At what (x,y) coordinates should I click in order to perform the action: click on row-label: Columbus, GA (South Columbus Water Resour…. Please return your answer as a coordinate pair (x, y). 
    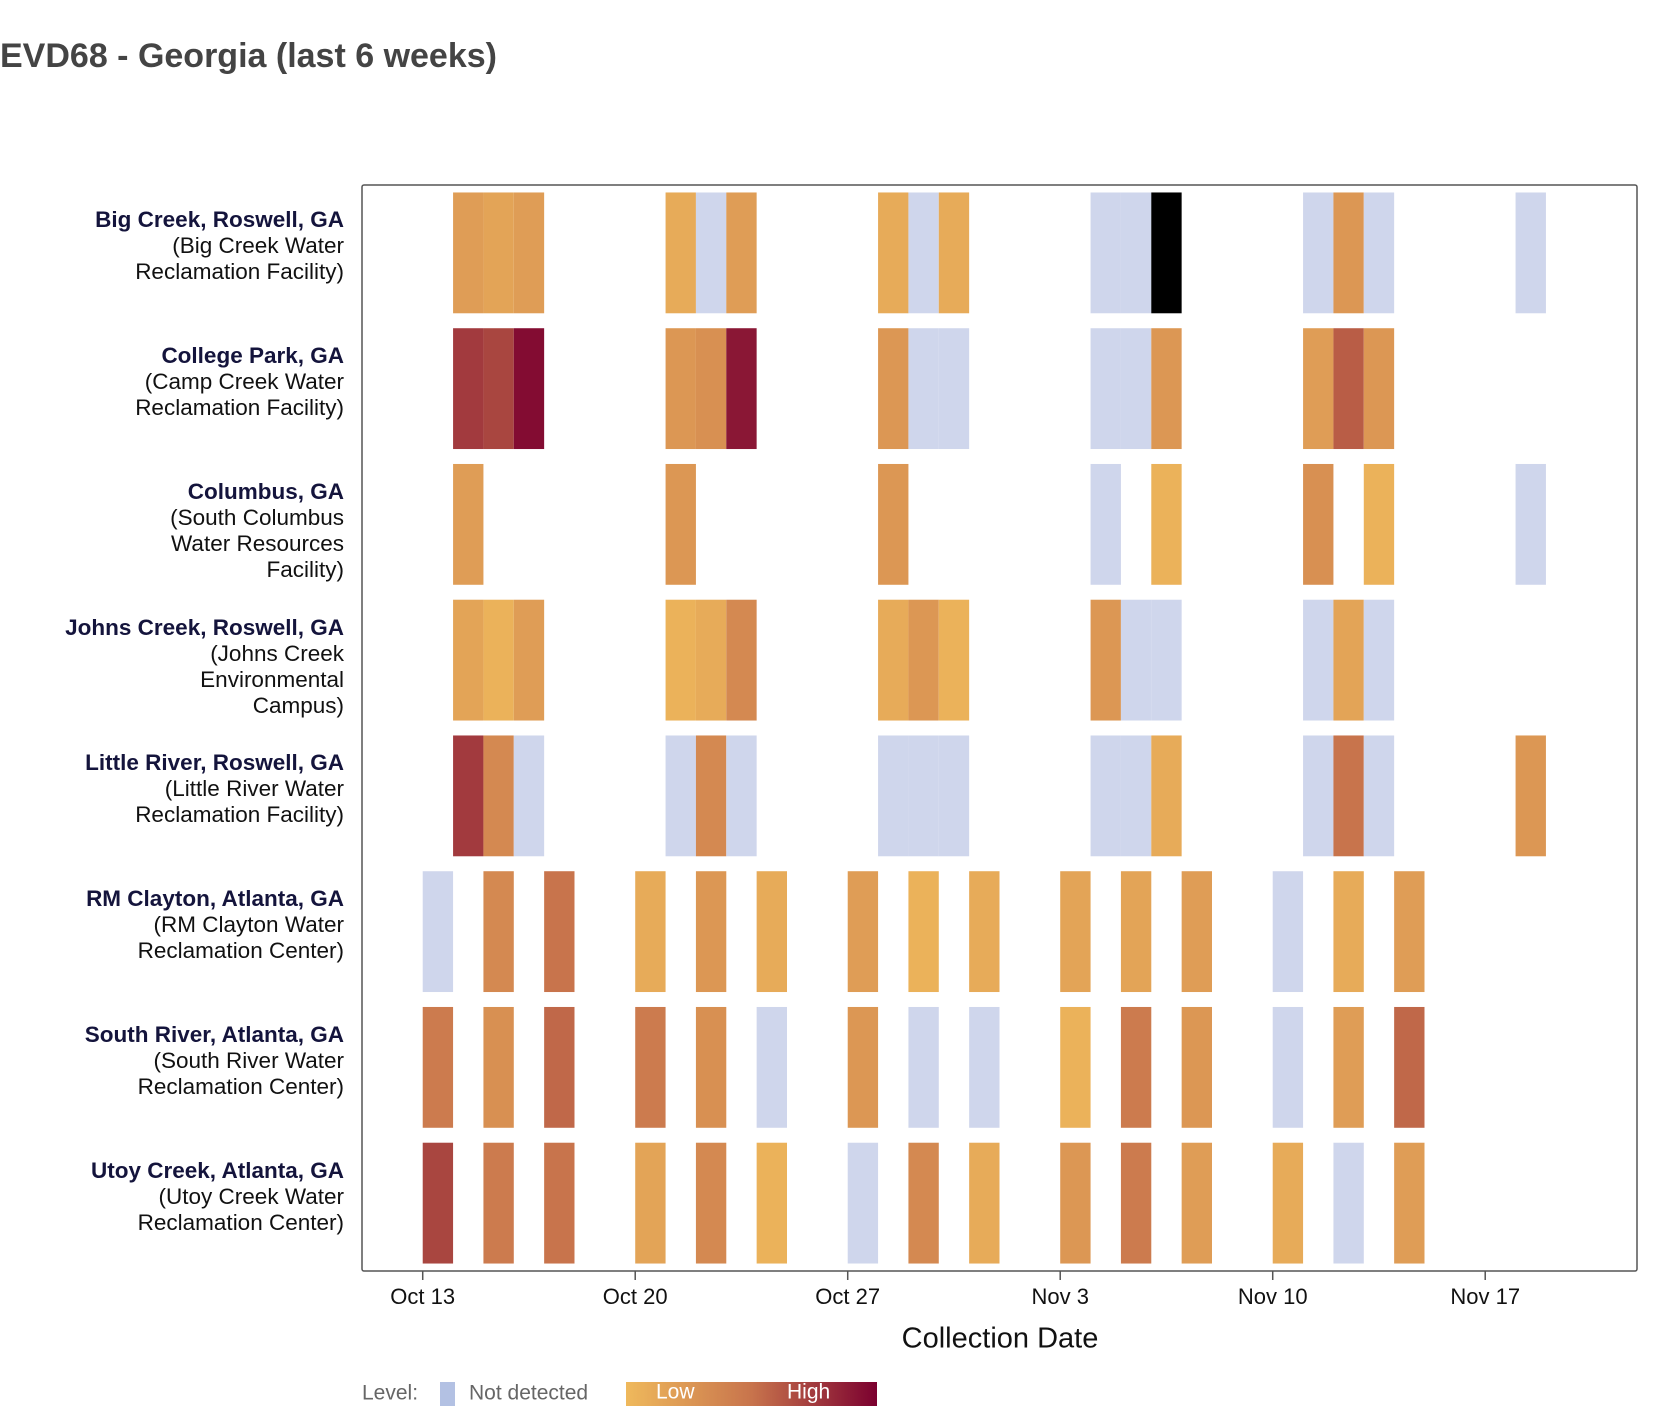
    Looking at the image, I should click on (194, 531).